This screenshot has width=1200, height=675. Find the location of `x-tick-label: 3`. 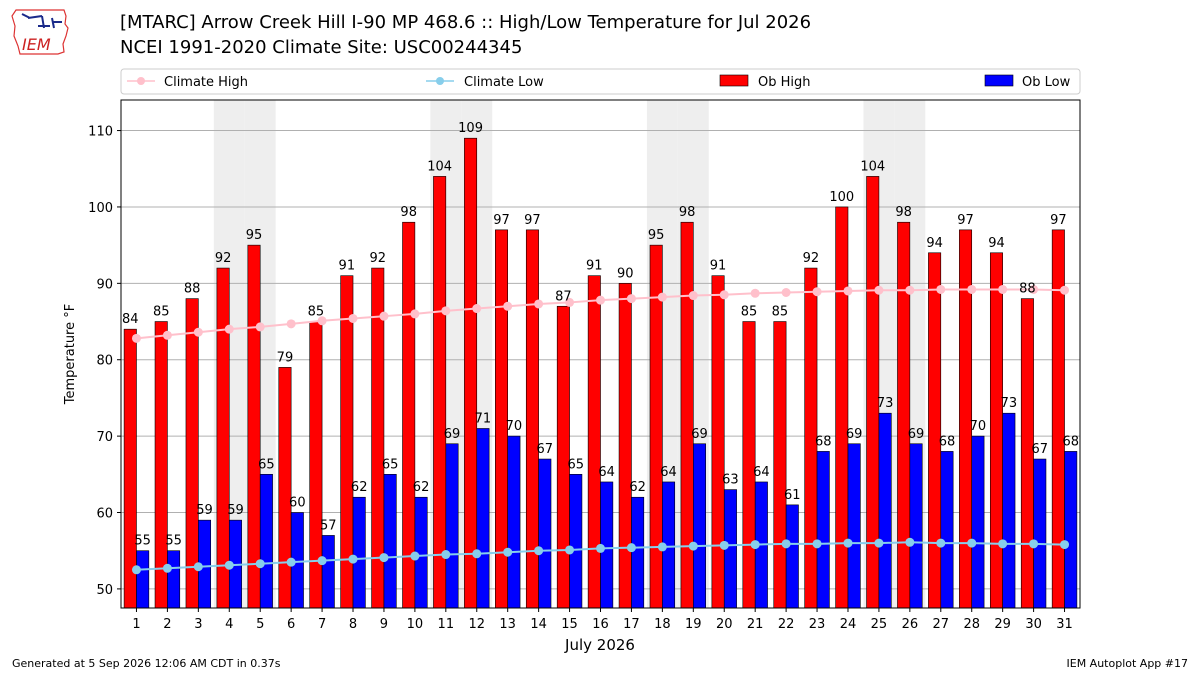

x-tick-label: 3 is located at coordinates (198, 624).